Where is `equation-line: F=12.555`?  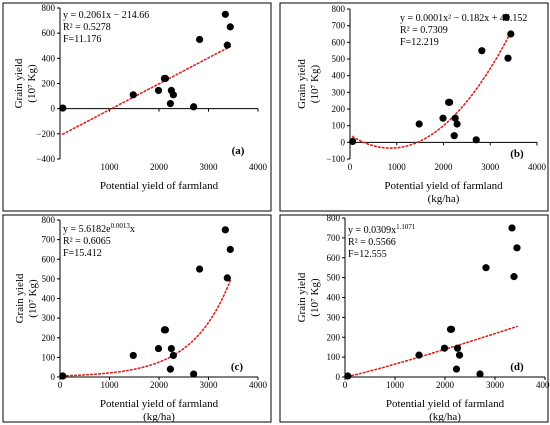
equation-line: F=12.555 is located at coordinates (367, 254).